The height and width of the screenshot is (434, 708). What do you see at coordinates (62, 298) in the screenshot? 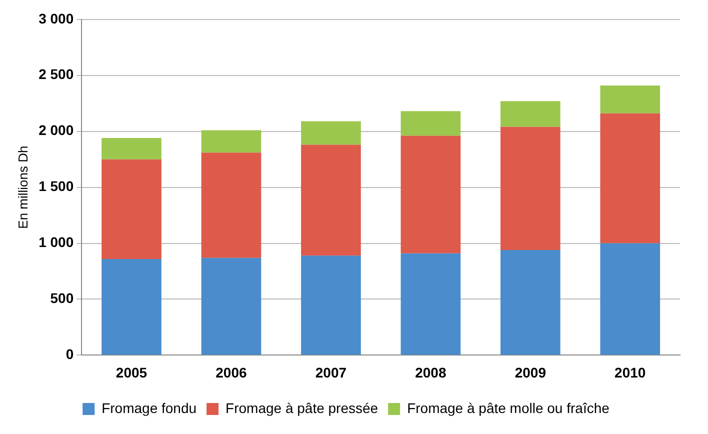
I see `y-tick-label: 500` at bounding box center [62, 298].